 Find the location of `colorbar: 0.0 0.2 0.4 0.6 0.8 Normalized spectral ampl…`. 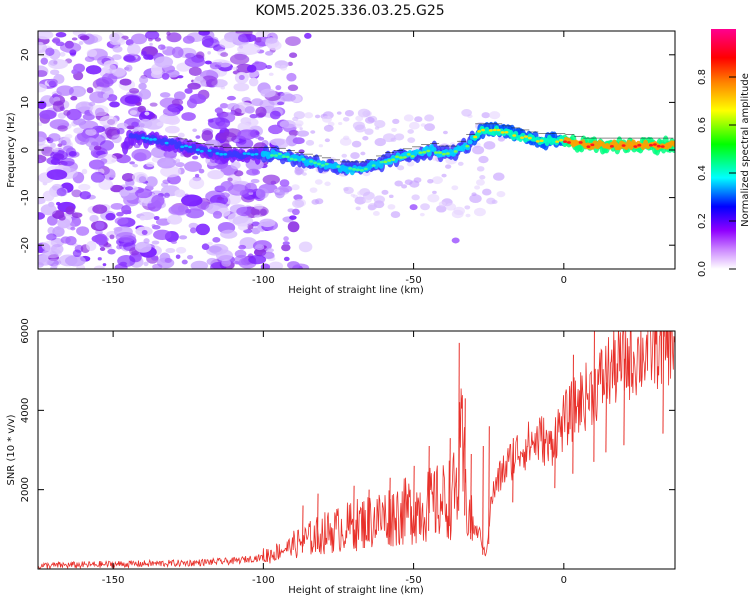

colorbar: 0.0 0.2 0.4 0.6 0.8 Normalized spectral ampl… is located at coordinates (723, 153).